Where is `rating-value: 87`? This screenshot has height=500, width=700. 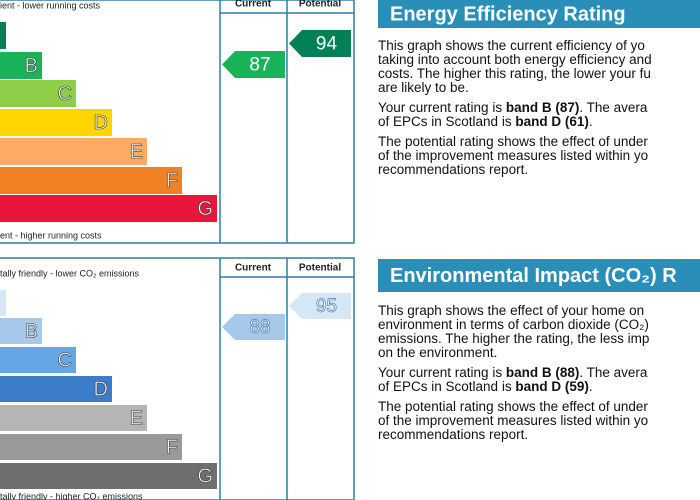
rating-value: 87 is located at coordinates (259, 65).